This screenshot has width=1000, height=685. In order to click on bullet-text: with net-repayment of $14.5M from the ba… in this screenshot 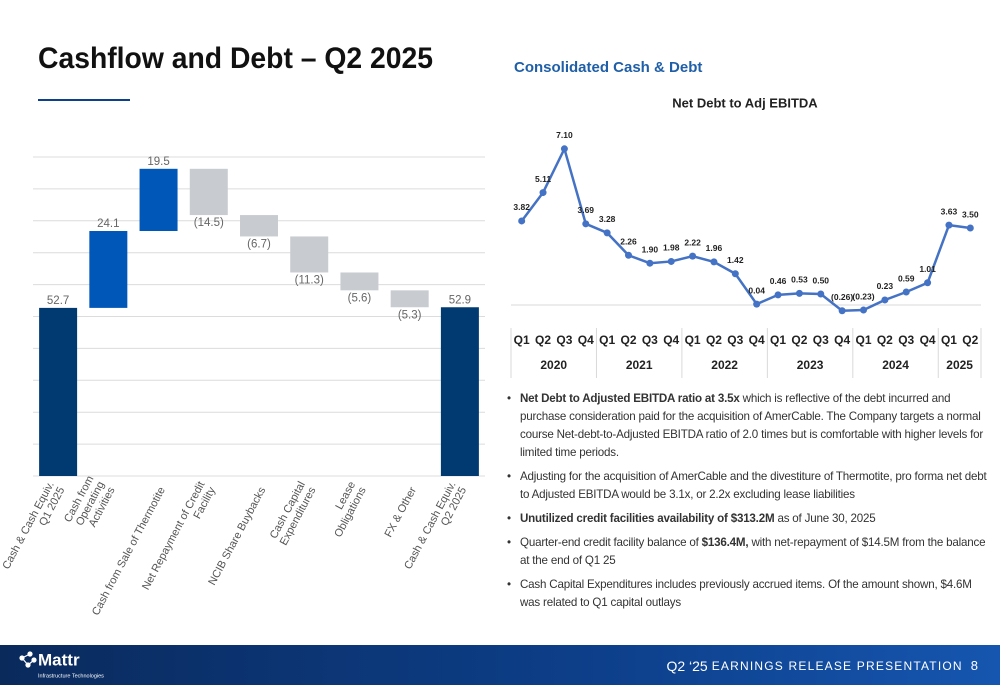, I will do `click(753, 551)`.